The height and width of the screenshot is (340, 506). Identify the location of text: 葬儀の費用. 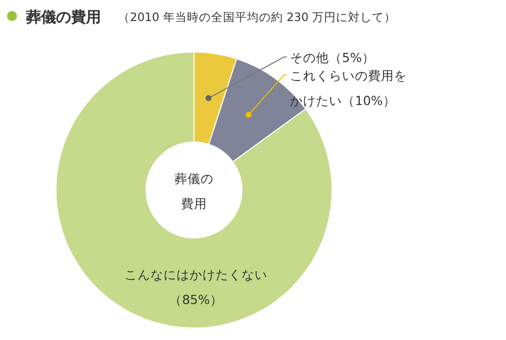
(194, 191).